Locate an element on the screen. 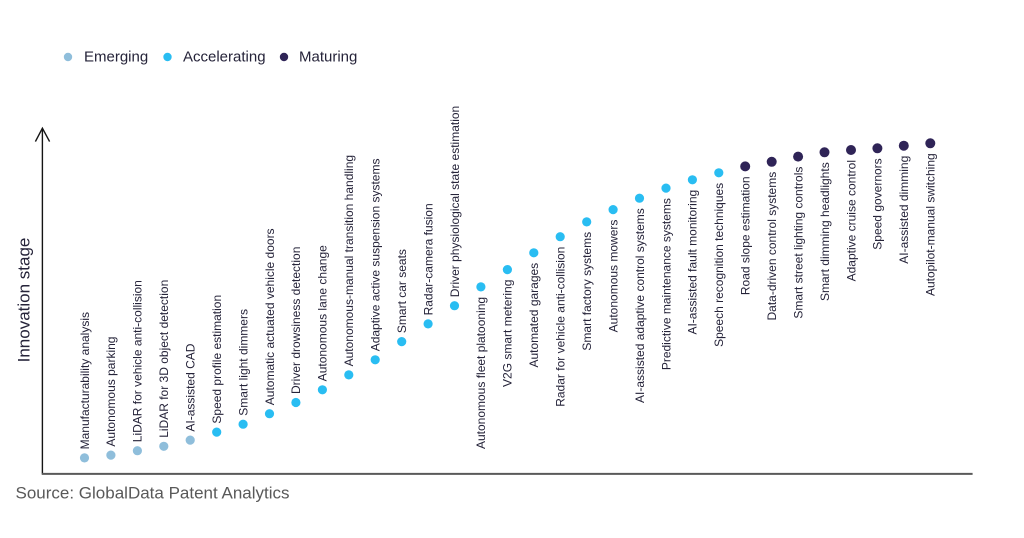 The height and width of the screenshot is (538, 1024). svg-text: Emerging is located at coordinates (116, 57).